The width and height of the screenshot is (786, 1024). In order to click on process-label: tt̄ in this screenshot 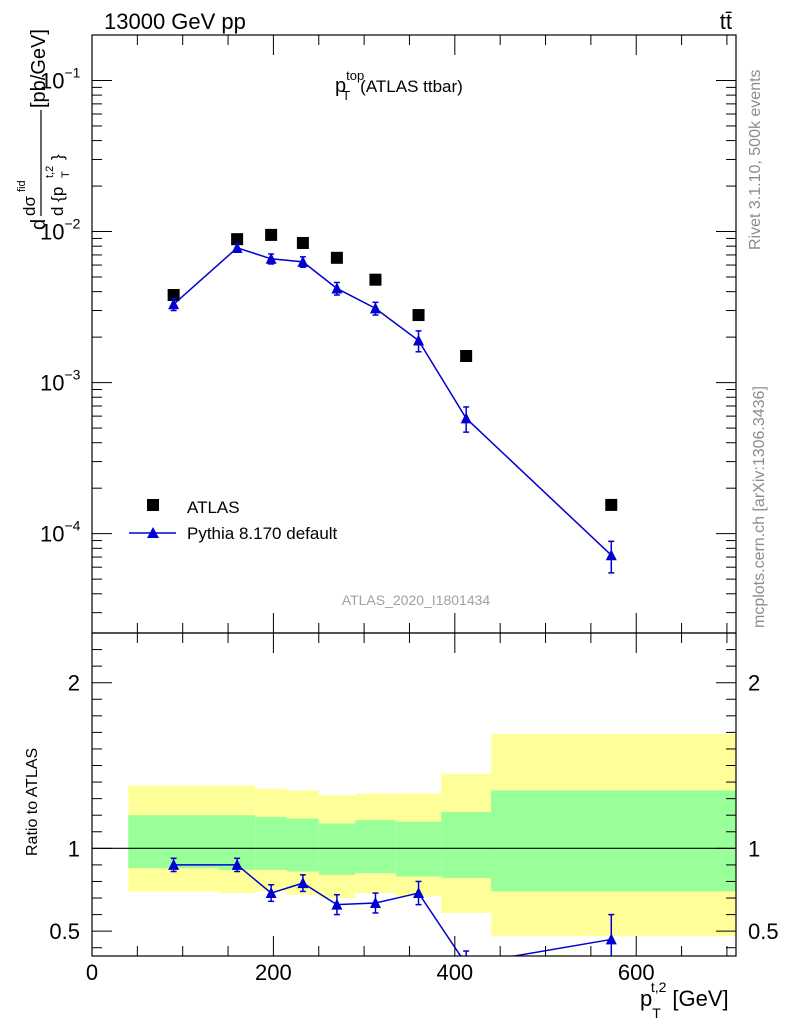, I will do `click(726, 21)`.